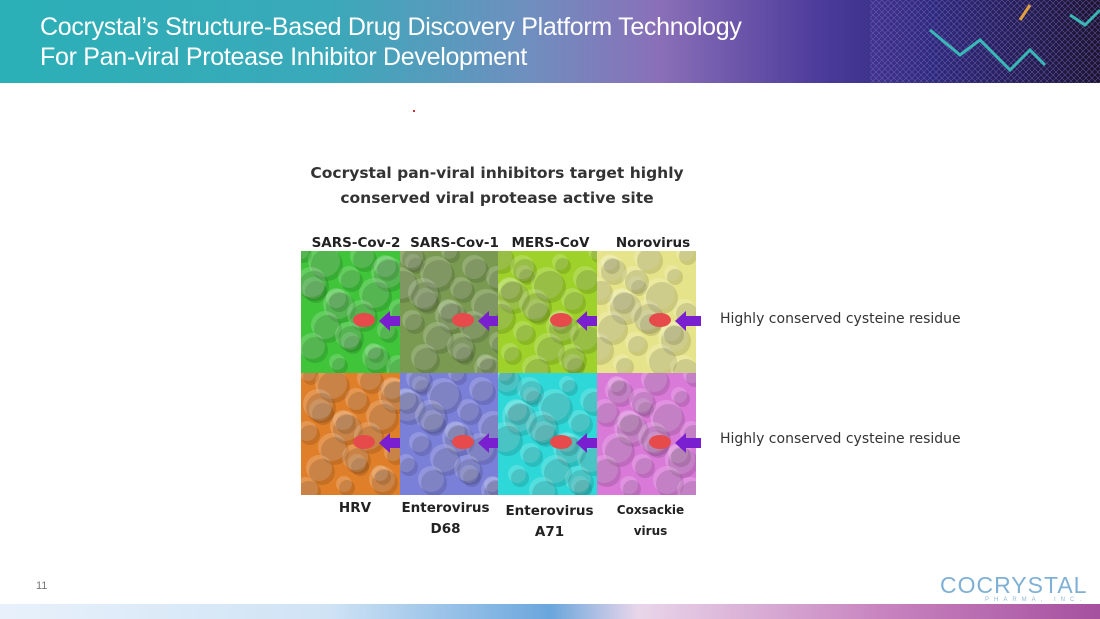 The width and height of the screenshot is (1100, 619). What do you see at coordinates (653, 243) in the screenshot?
I see `label-norovirus: Norovirus` at bounding box center [653, 243].